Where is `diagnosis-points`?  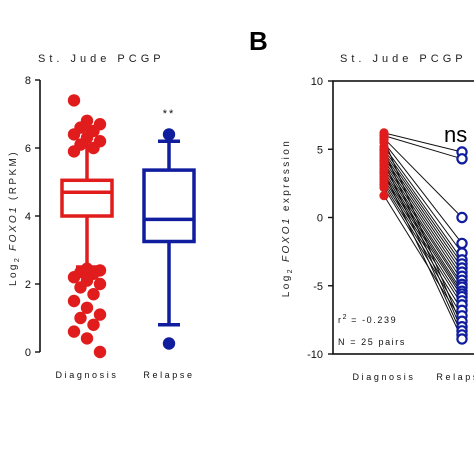
diagnosis-points is located at coordinates (384, 164).